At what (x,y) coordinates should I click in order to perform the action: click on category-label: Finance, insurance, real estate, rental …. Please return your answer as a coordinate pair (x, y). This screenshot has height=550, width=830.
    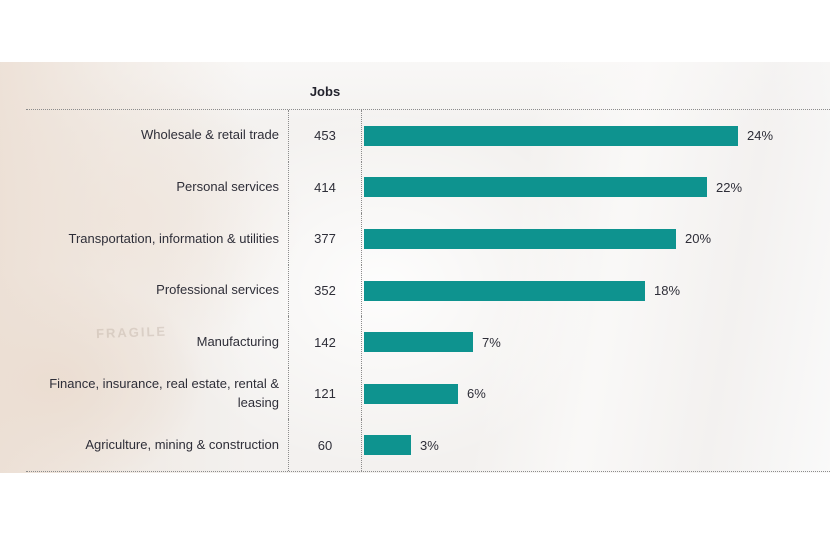
    Looking at the image, I should click on (157, 393).